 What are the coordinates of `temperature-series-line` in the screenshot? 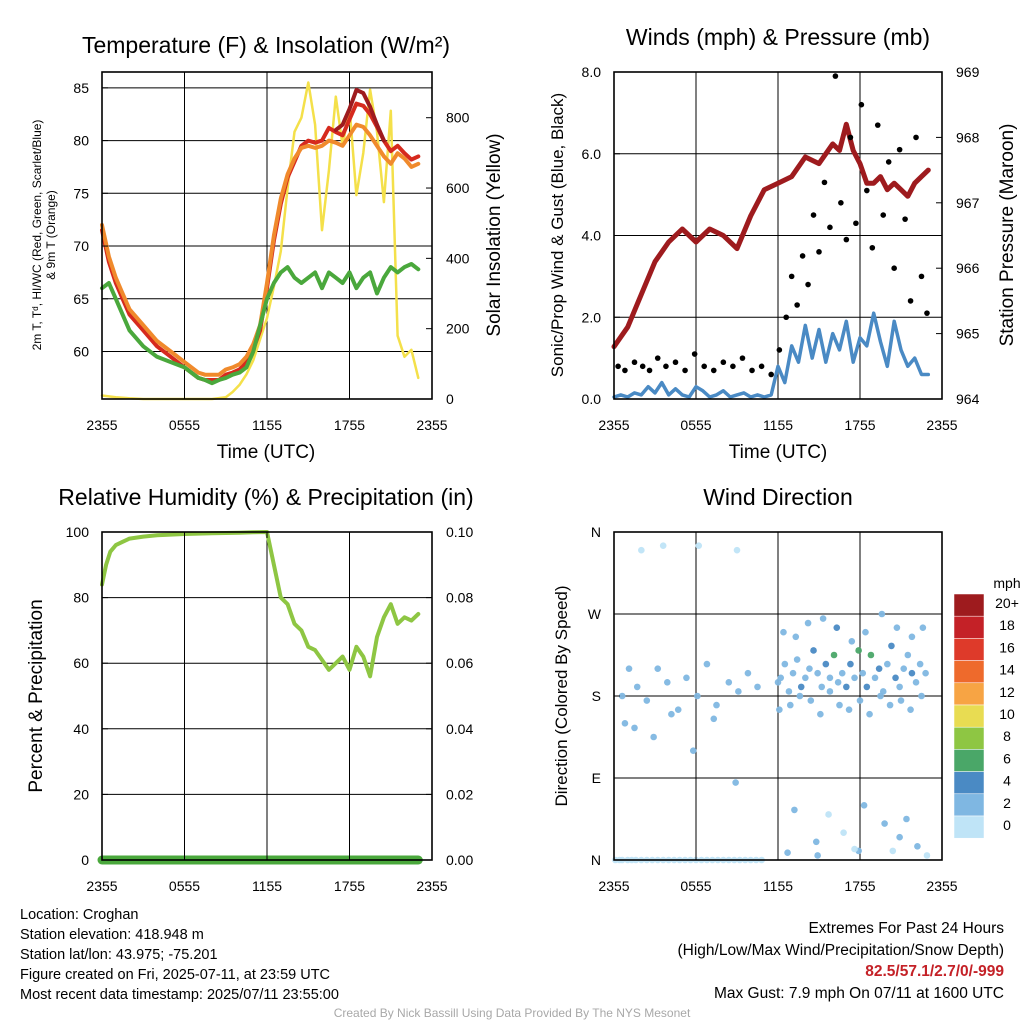 It's located at (260, 249).